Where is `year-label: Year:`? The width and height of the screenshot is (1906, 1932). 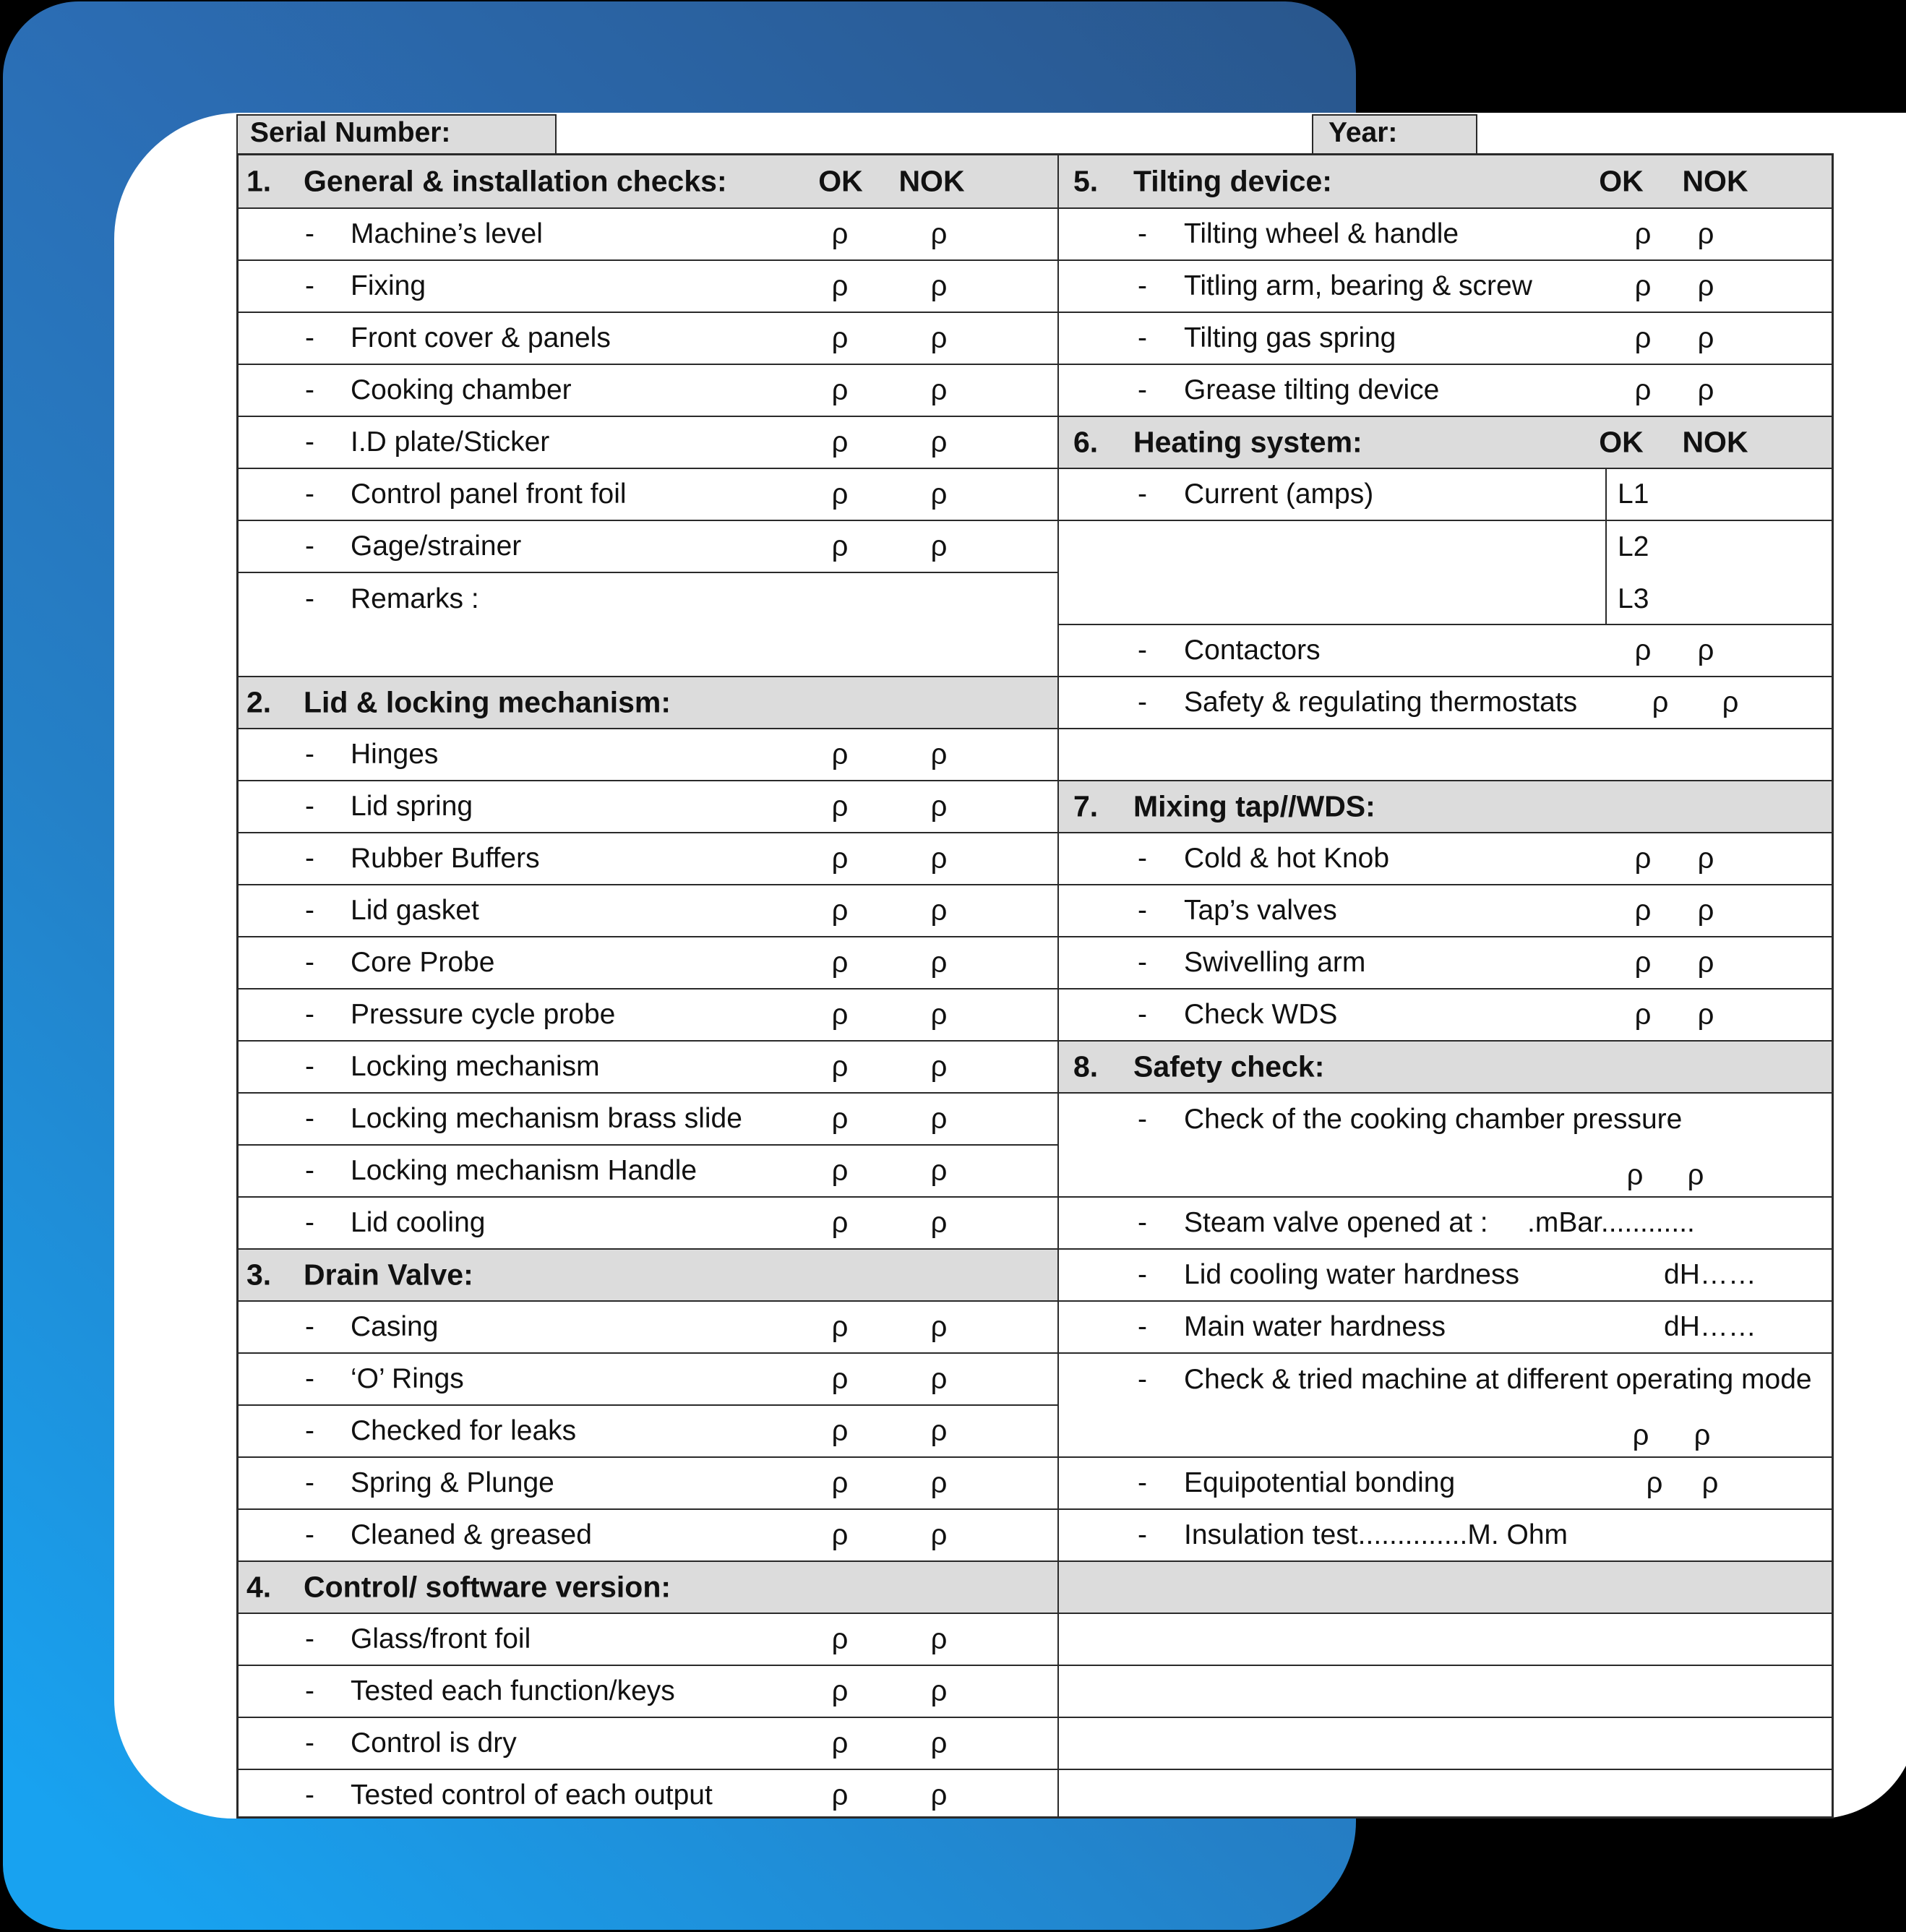
year-label: Year: is located at coordinates (1363, 132).